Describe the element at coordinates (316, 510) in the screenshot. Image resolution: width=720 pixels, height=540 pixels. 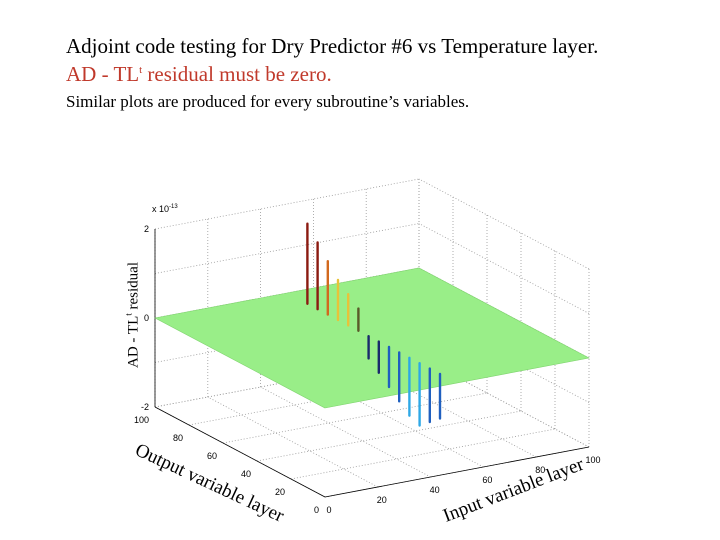
I see `x-tick-label: 0` at that location.